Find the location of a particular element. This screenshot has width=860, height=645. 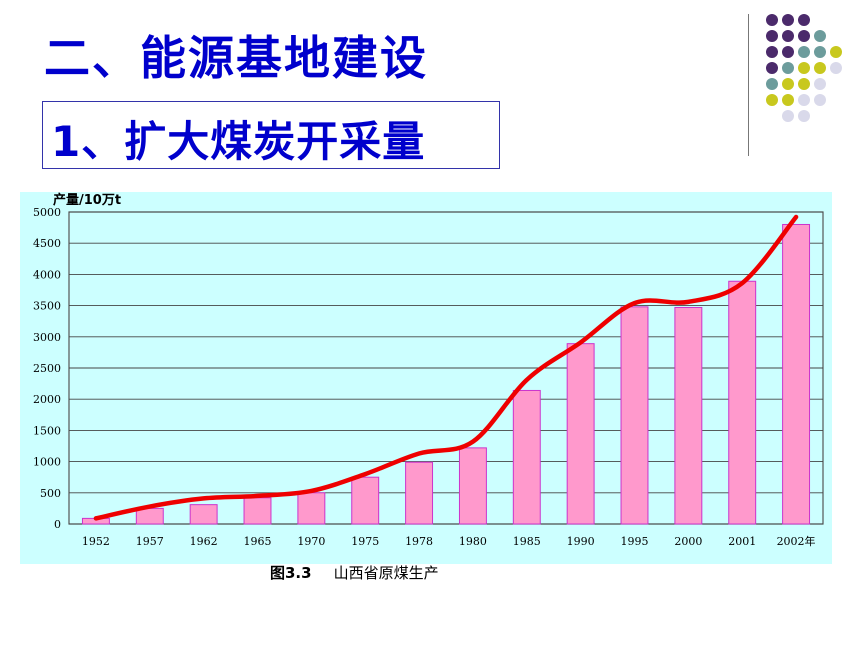

y-tick-label: 1500 is located at coordinates (47, 430).